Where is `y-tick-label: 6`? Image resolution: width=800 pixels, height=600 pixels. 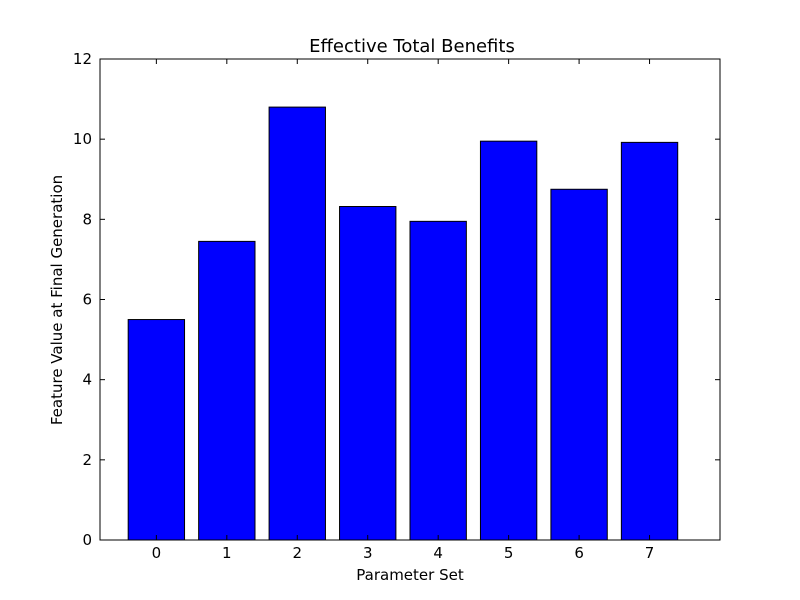 y-tick-label: 6 is located at coordinates (87, 300).